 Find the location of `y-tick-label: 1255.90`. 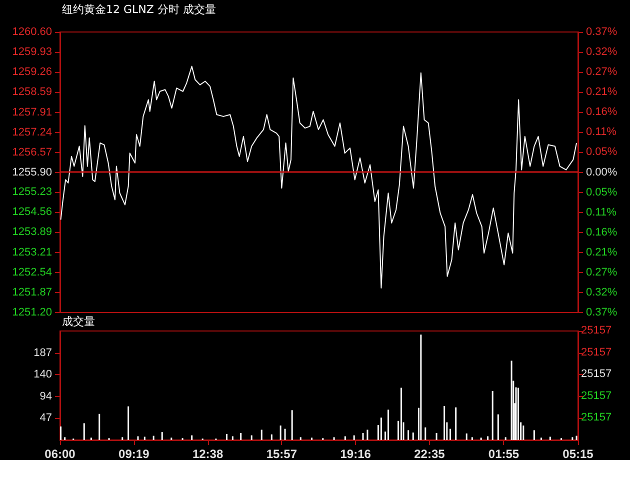

y-tick-label: 1255.90 is located at coordinates (32, 172).